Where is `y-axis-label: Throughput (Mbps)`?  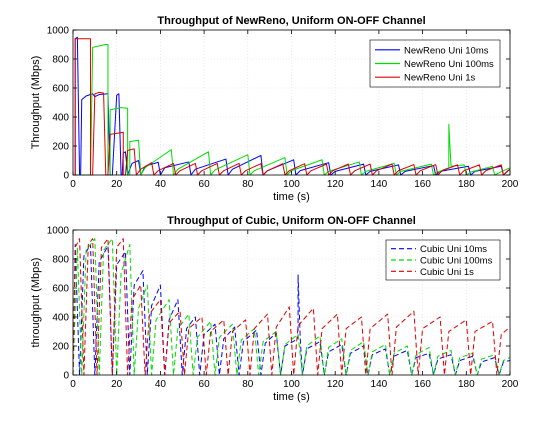 y-axis-label: Throughput (Mbps) is located at coordinates (36, 103).